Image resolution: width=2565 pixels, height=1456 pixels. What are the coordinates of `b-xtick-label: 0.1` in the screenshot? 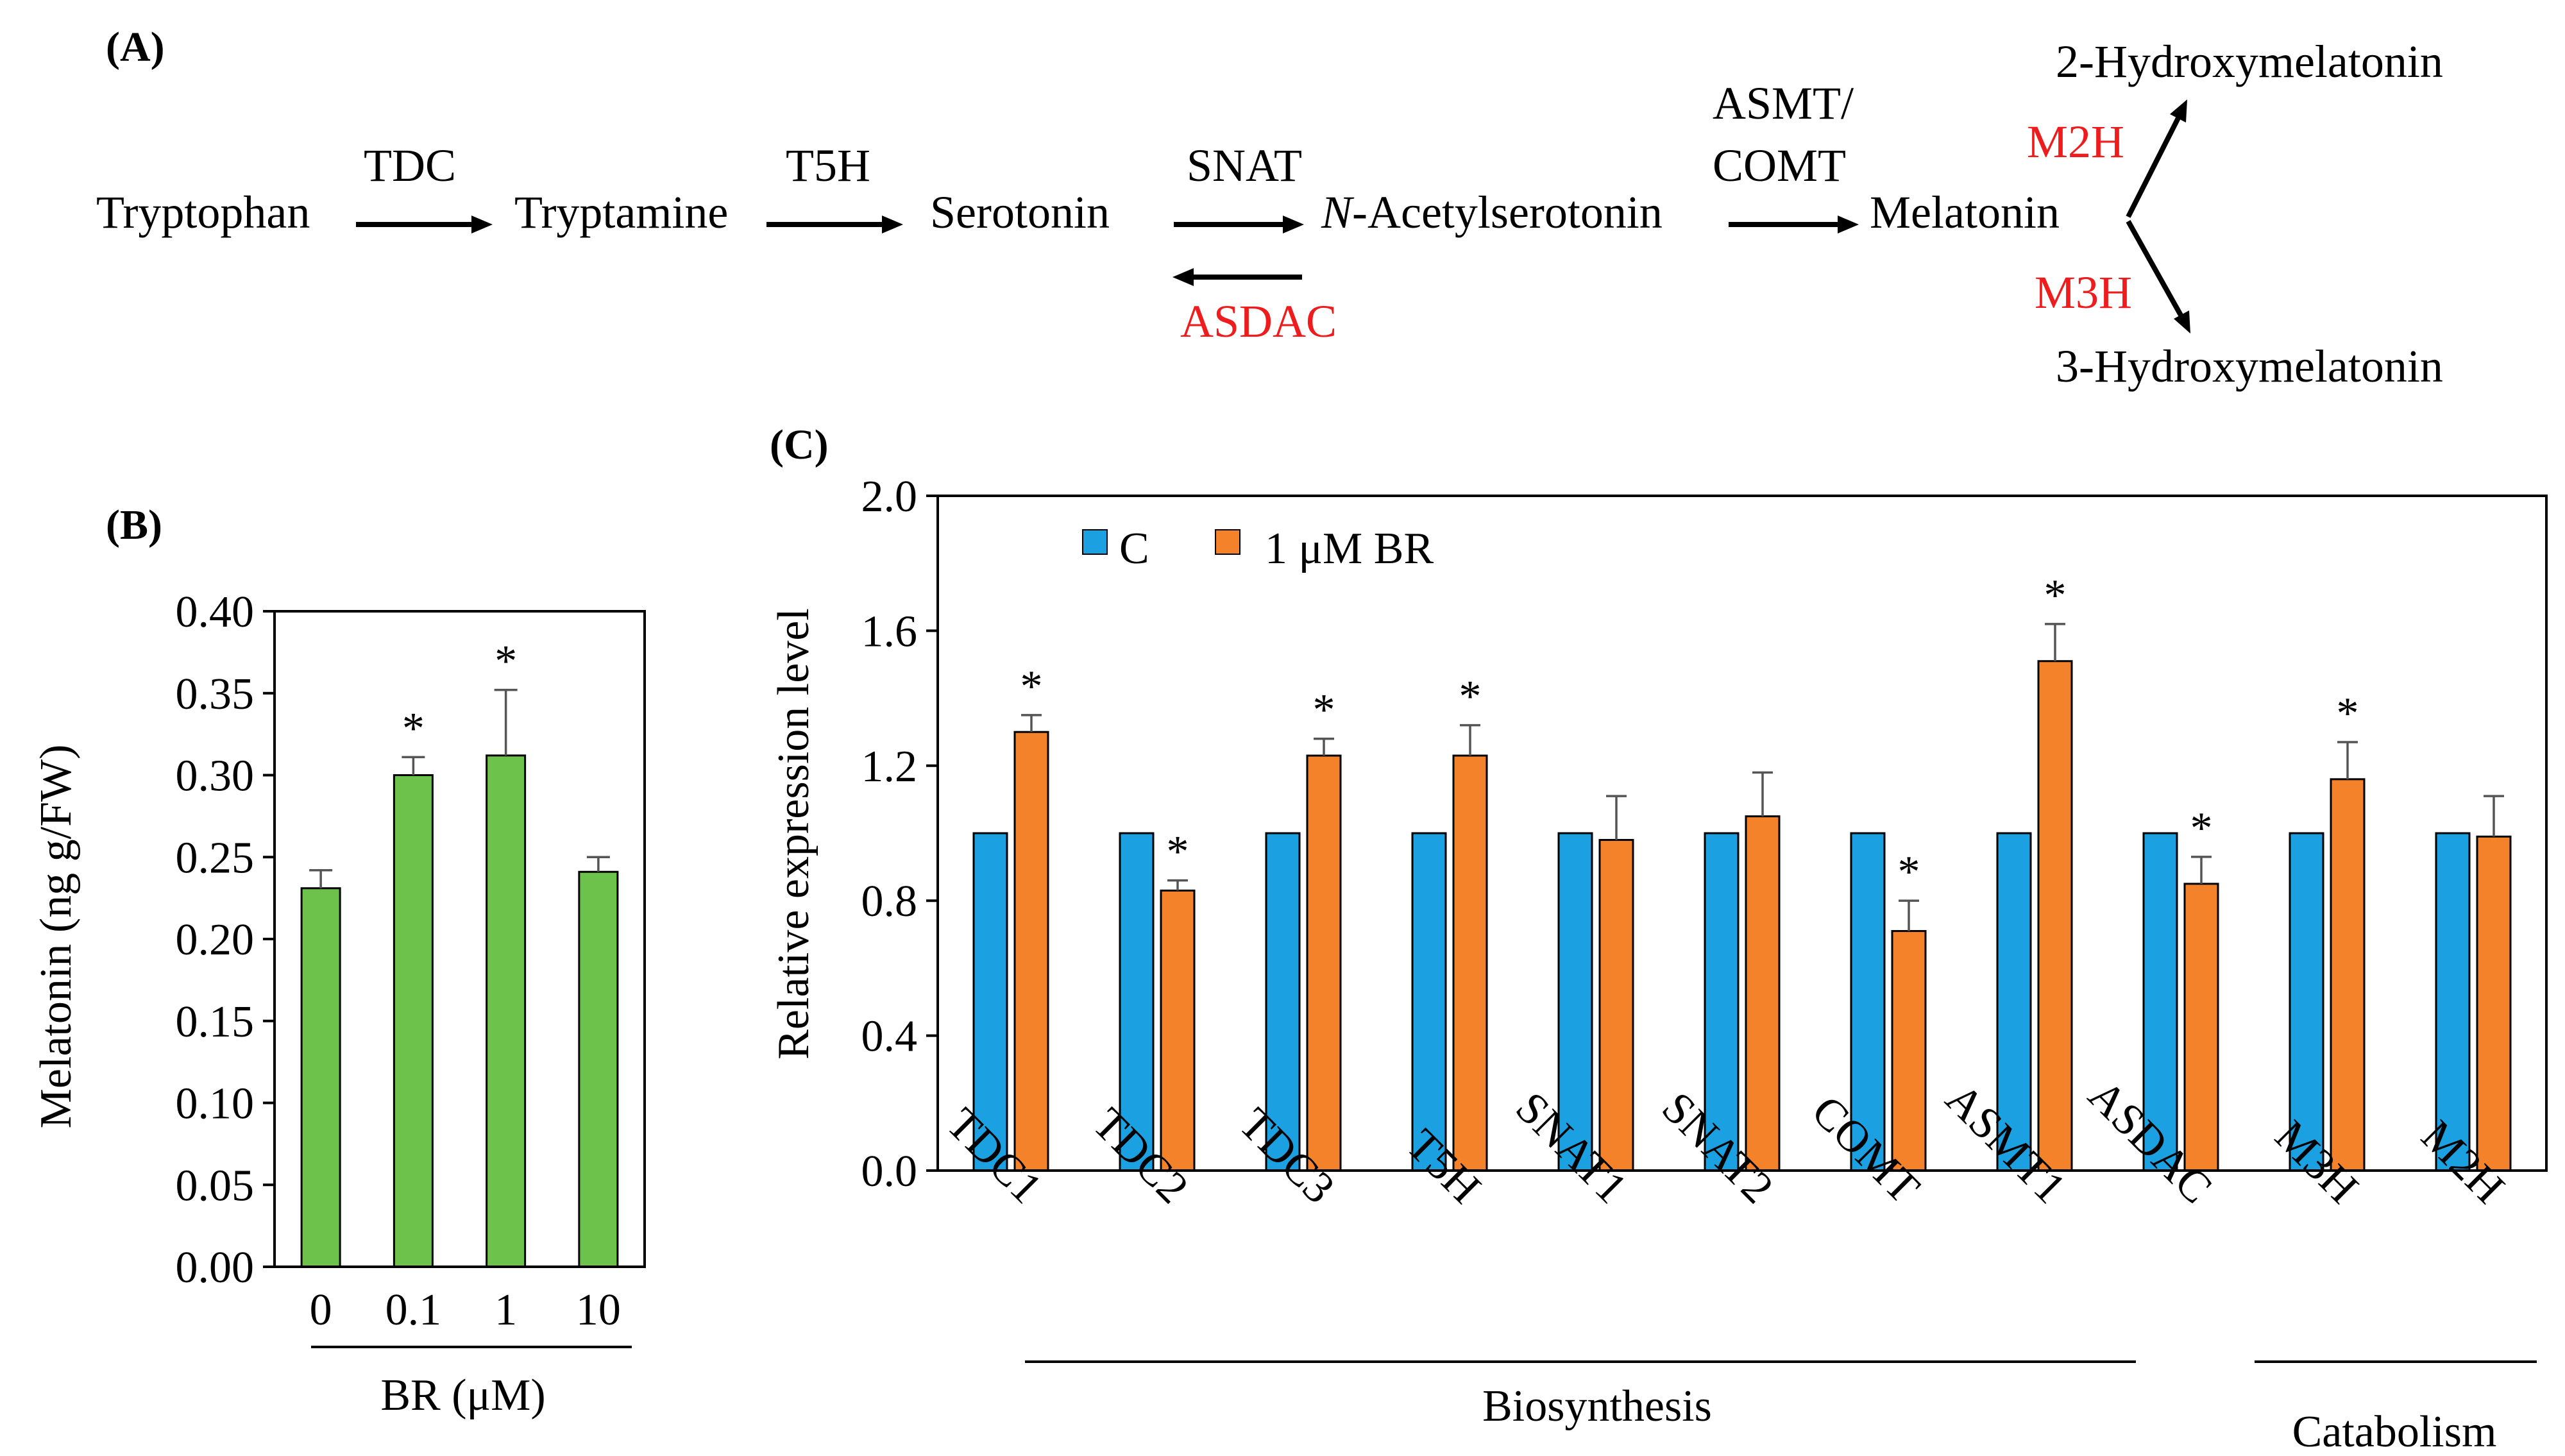 It's located at (413, 1310).